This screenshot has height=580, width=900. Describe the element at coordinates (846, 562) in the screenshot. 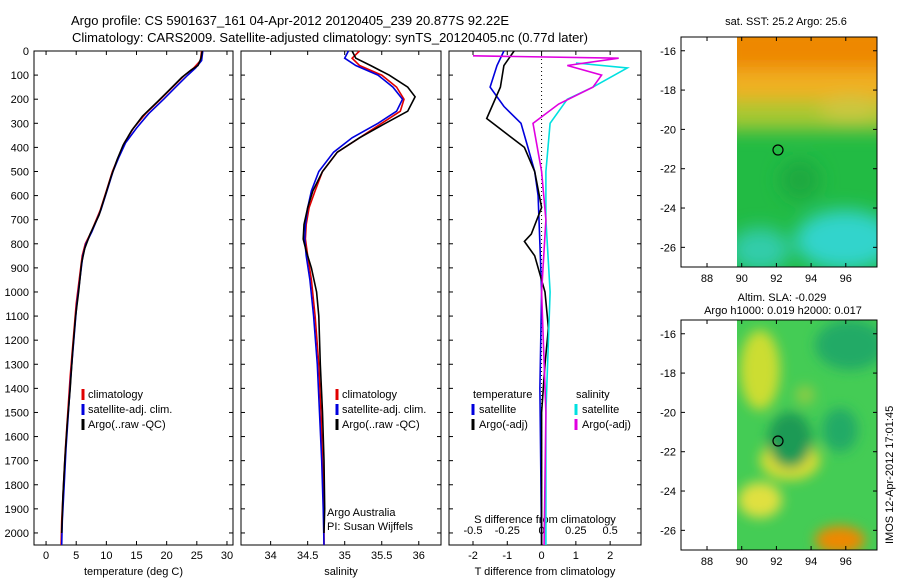

I see `sla-map-xtick-label: 96` at that location.